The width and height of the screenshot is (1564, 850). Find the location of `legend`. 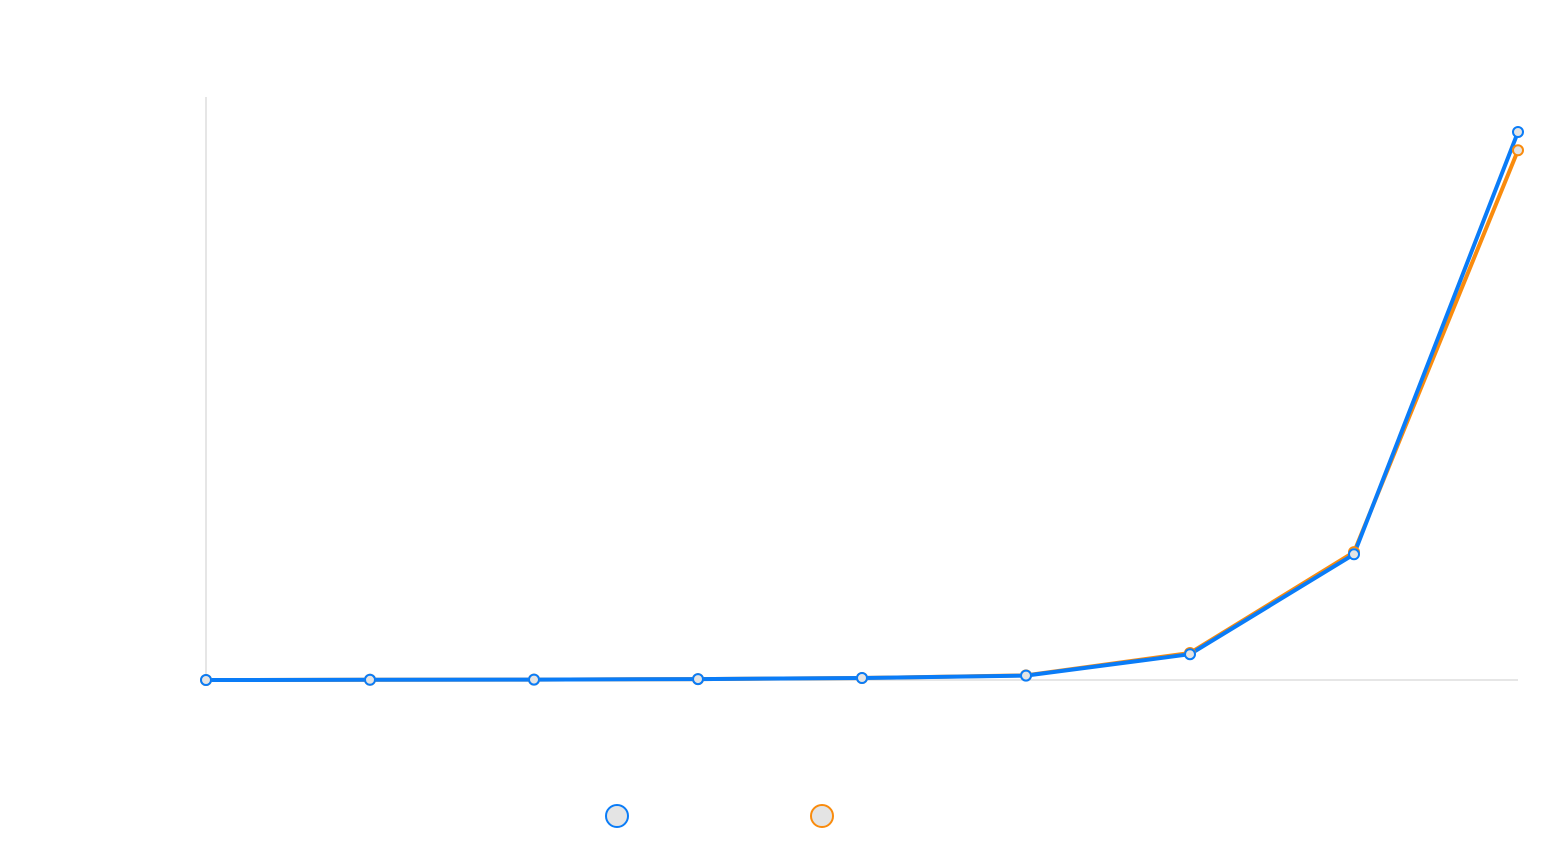

legend is located at coordinates (719, 816).